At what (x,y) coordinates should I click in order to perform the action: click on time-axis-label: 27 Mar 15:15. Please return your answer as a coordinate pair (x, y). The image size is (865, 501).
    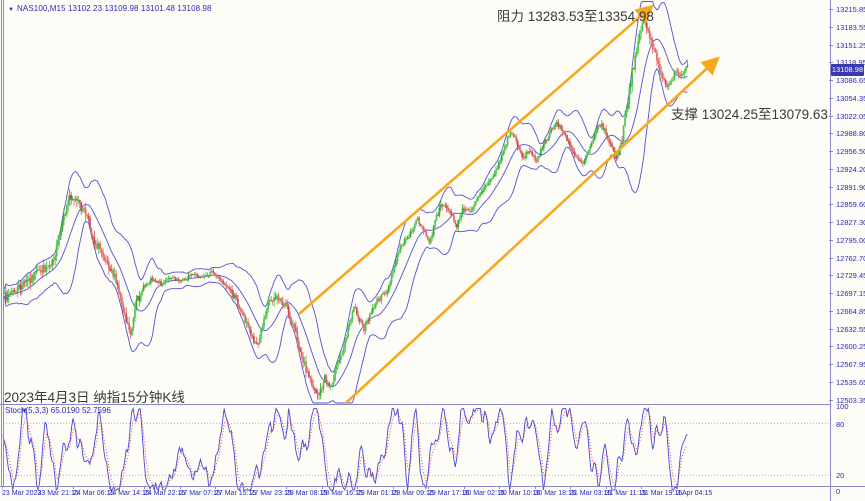
    Looking at the image, I should click on (236, 493).